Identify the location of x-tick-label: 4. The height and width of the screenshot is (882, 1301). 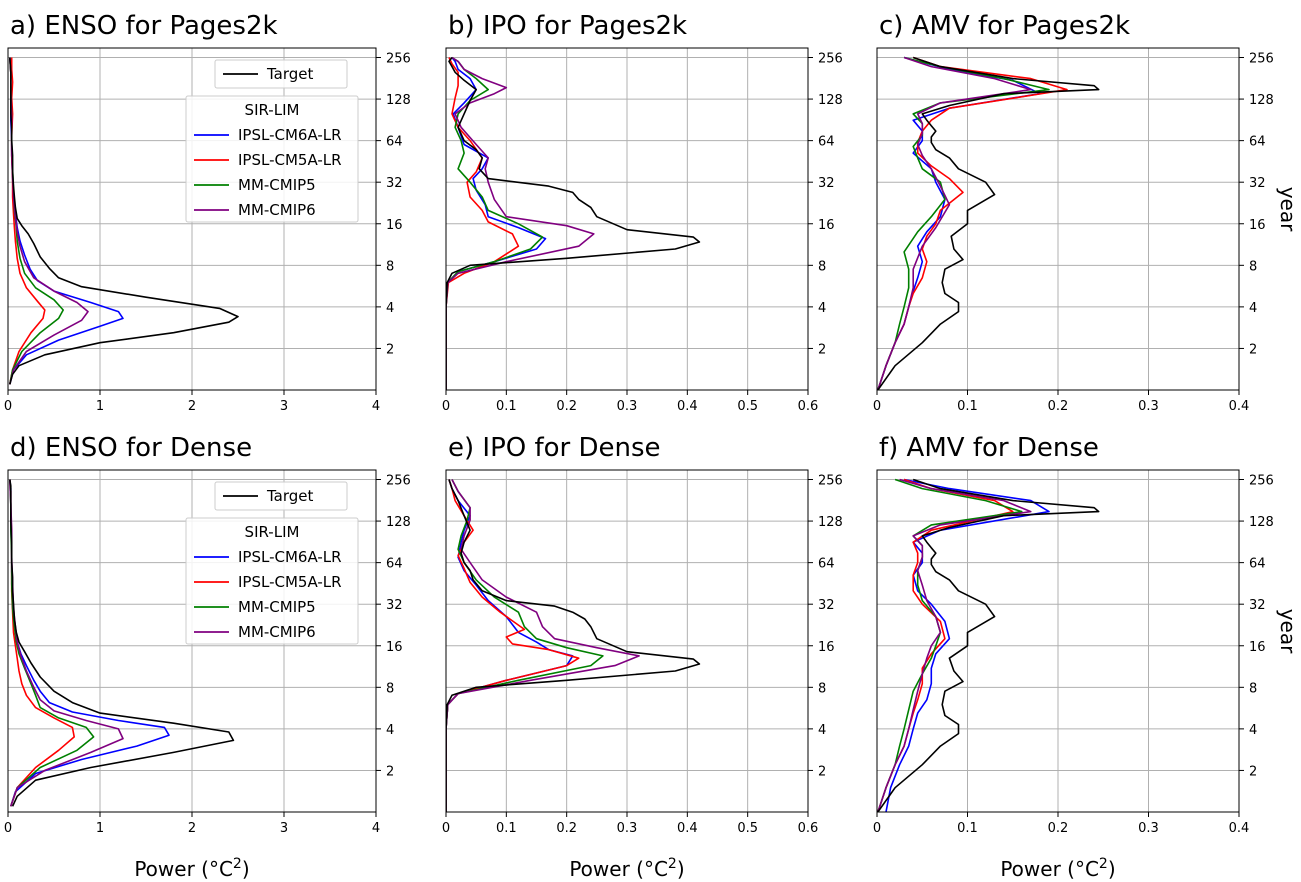
(376, 828).